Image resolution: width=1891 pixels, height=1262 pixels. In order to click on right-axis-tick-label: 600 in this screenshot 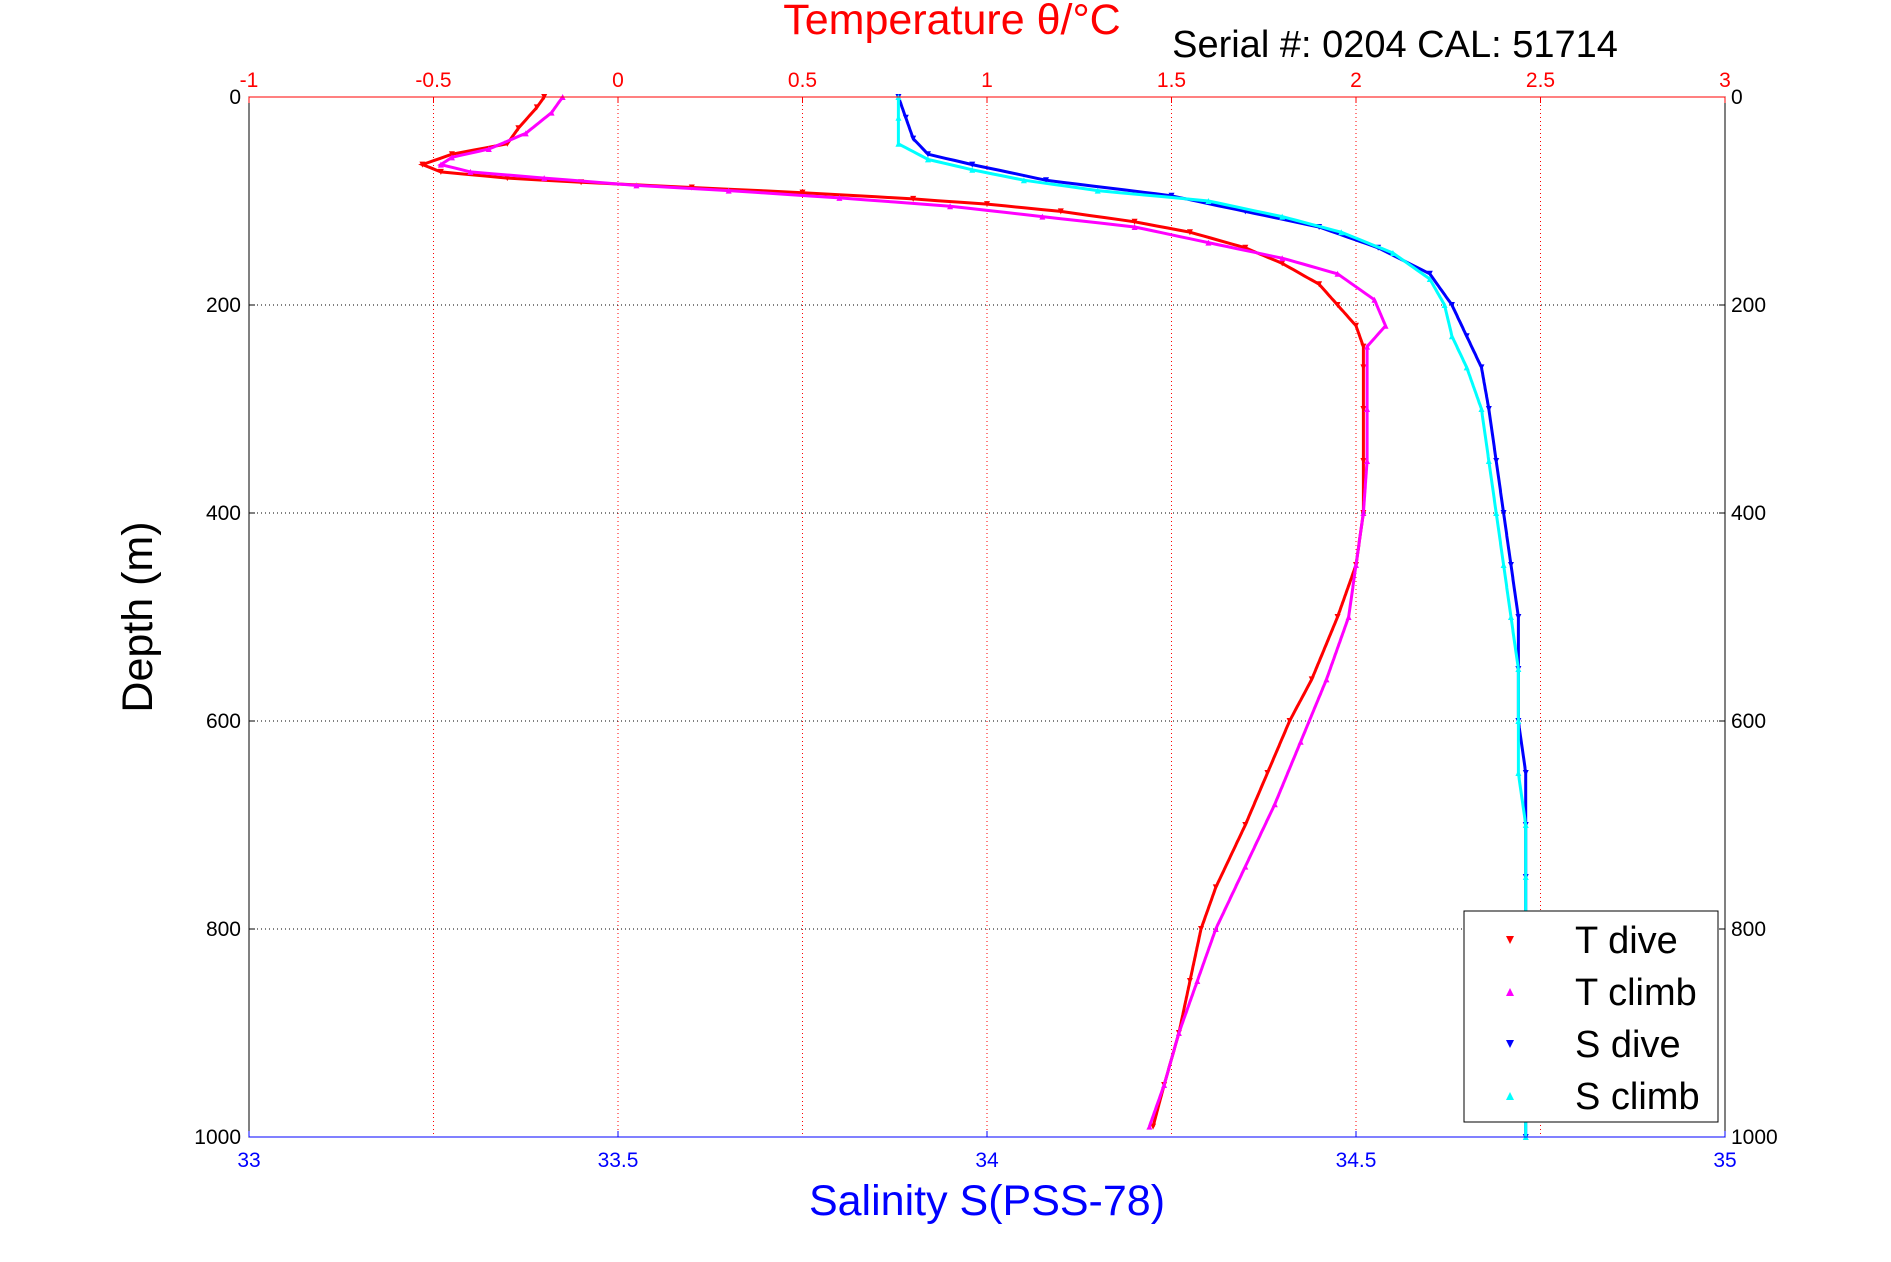, I will do `click(1748, 721)`.